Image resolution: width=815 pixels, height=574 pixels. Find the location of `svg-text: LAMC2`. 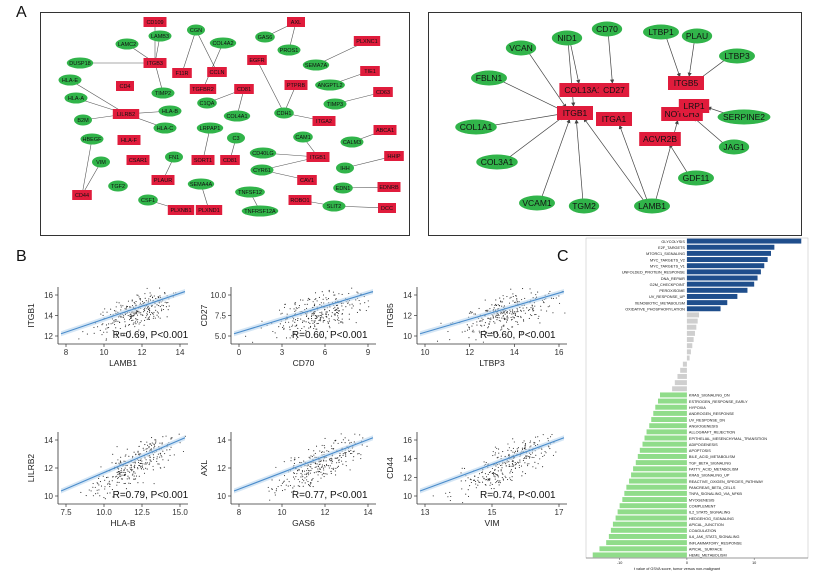

svg-text: LAMC2 is located at coordinates (127, 45).